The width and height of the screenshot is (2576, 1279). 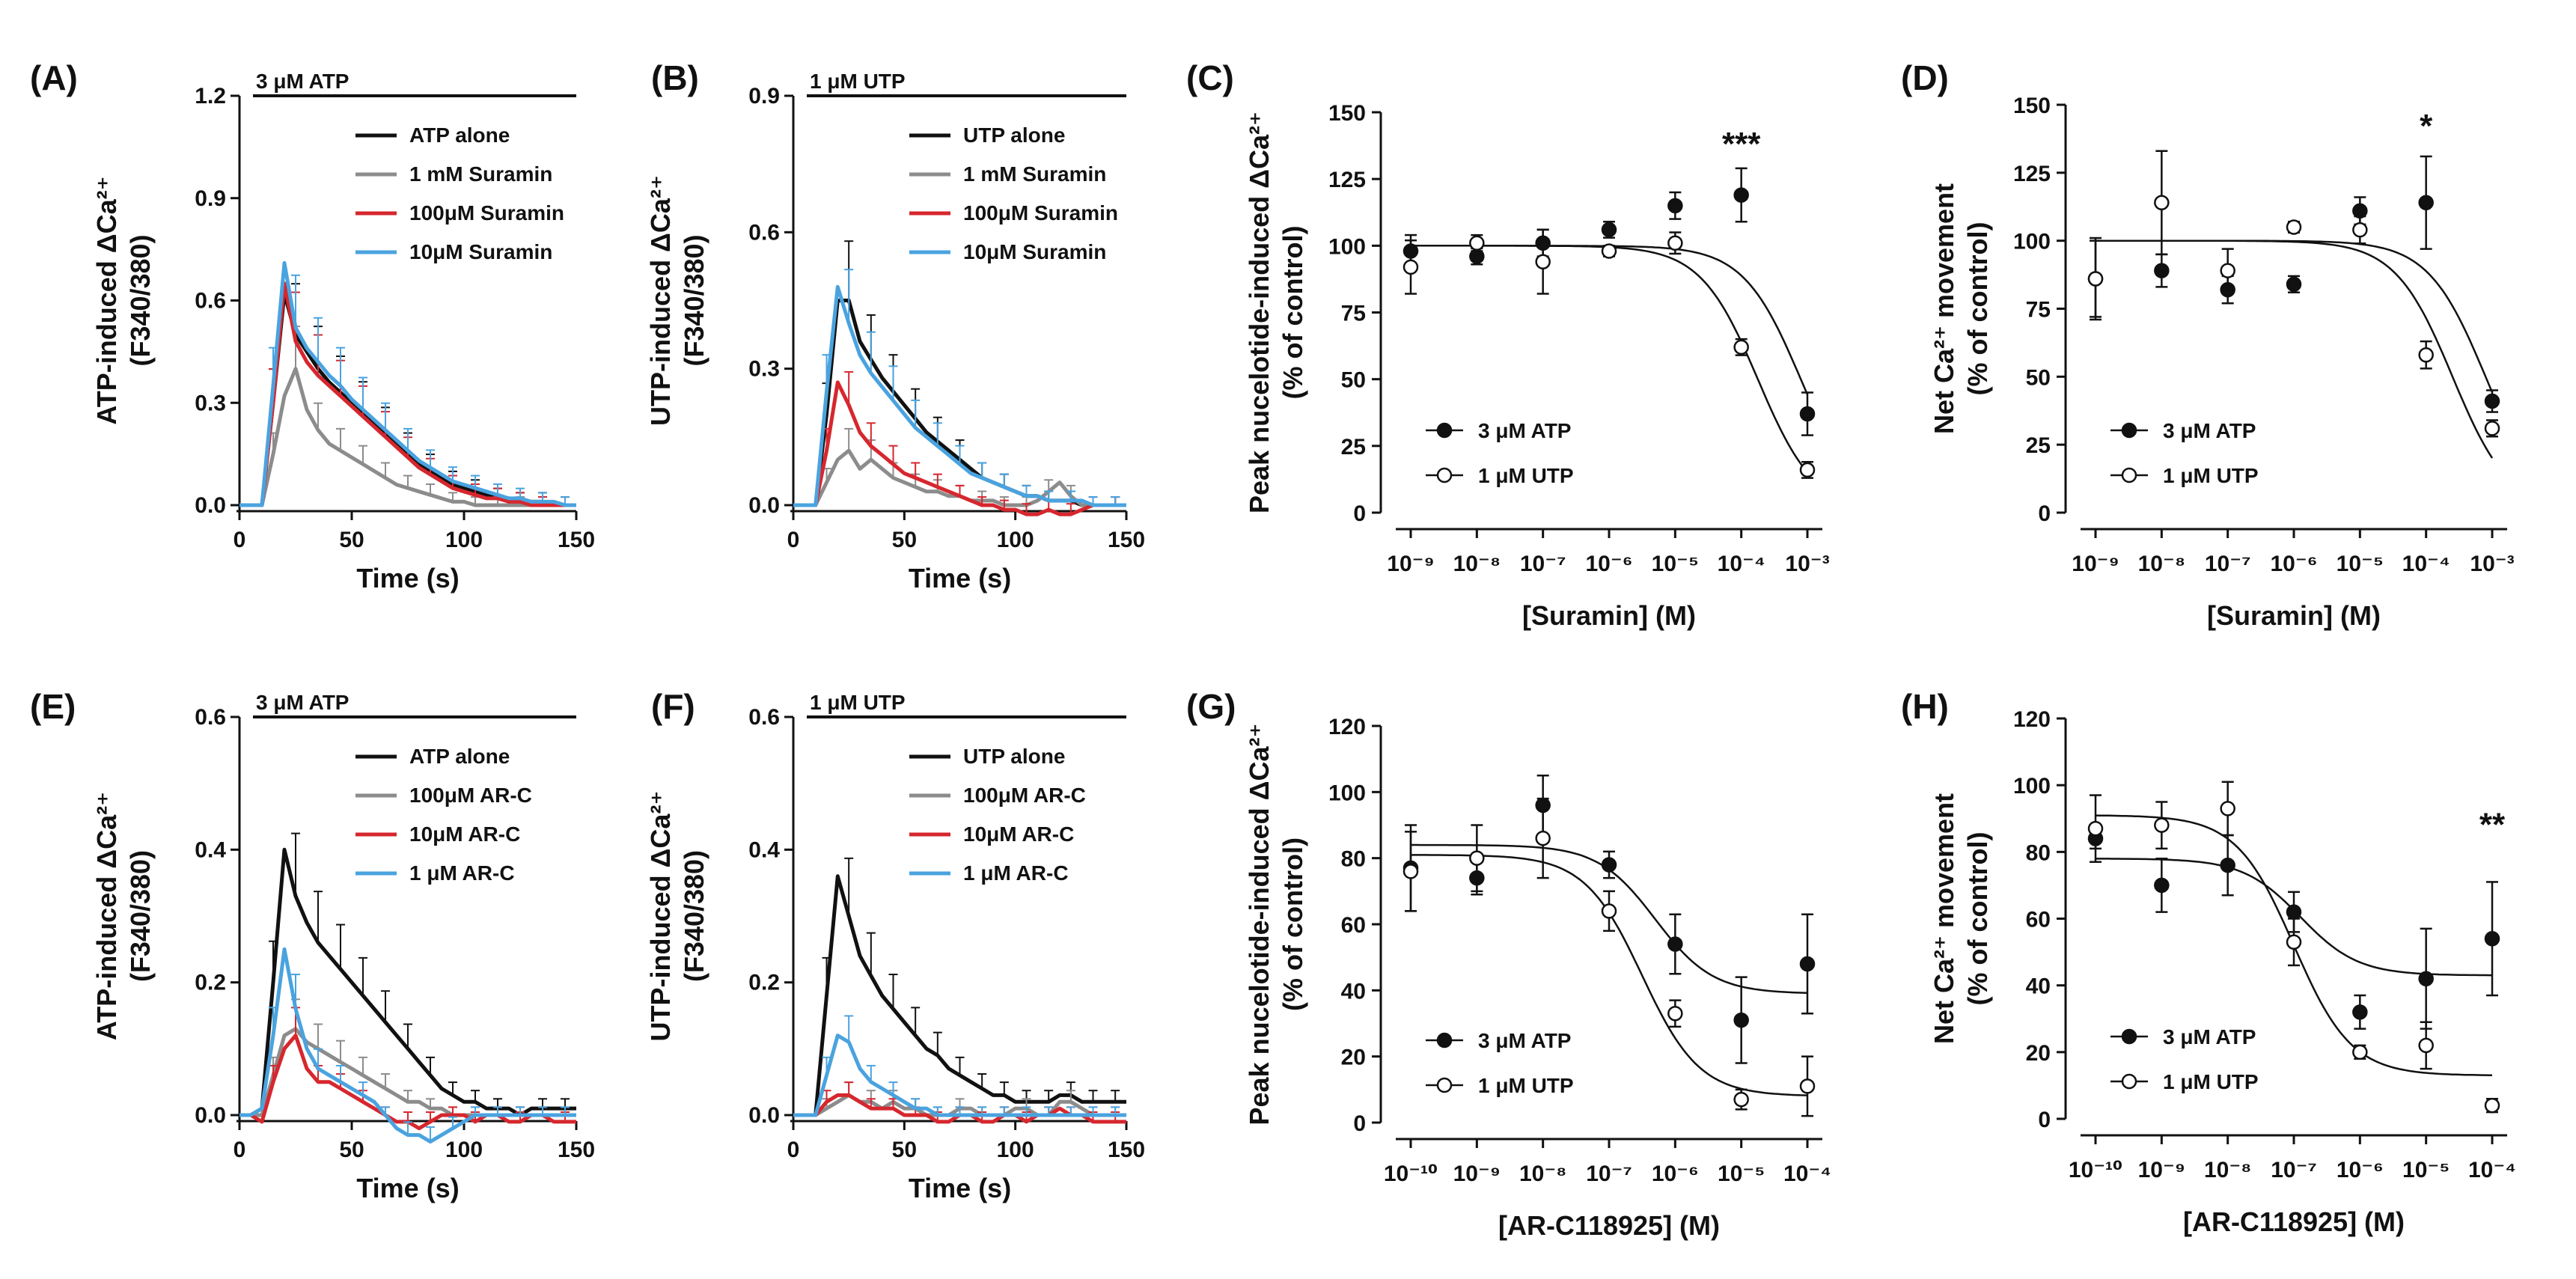 What do you see at coordinates (1293, 924) in the screenshot?
I see `y-axis-label-units: (% of control)` at bounding box center [1293, 924].